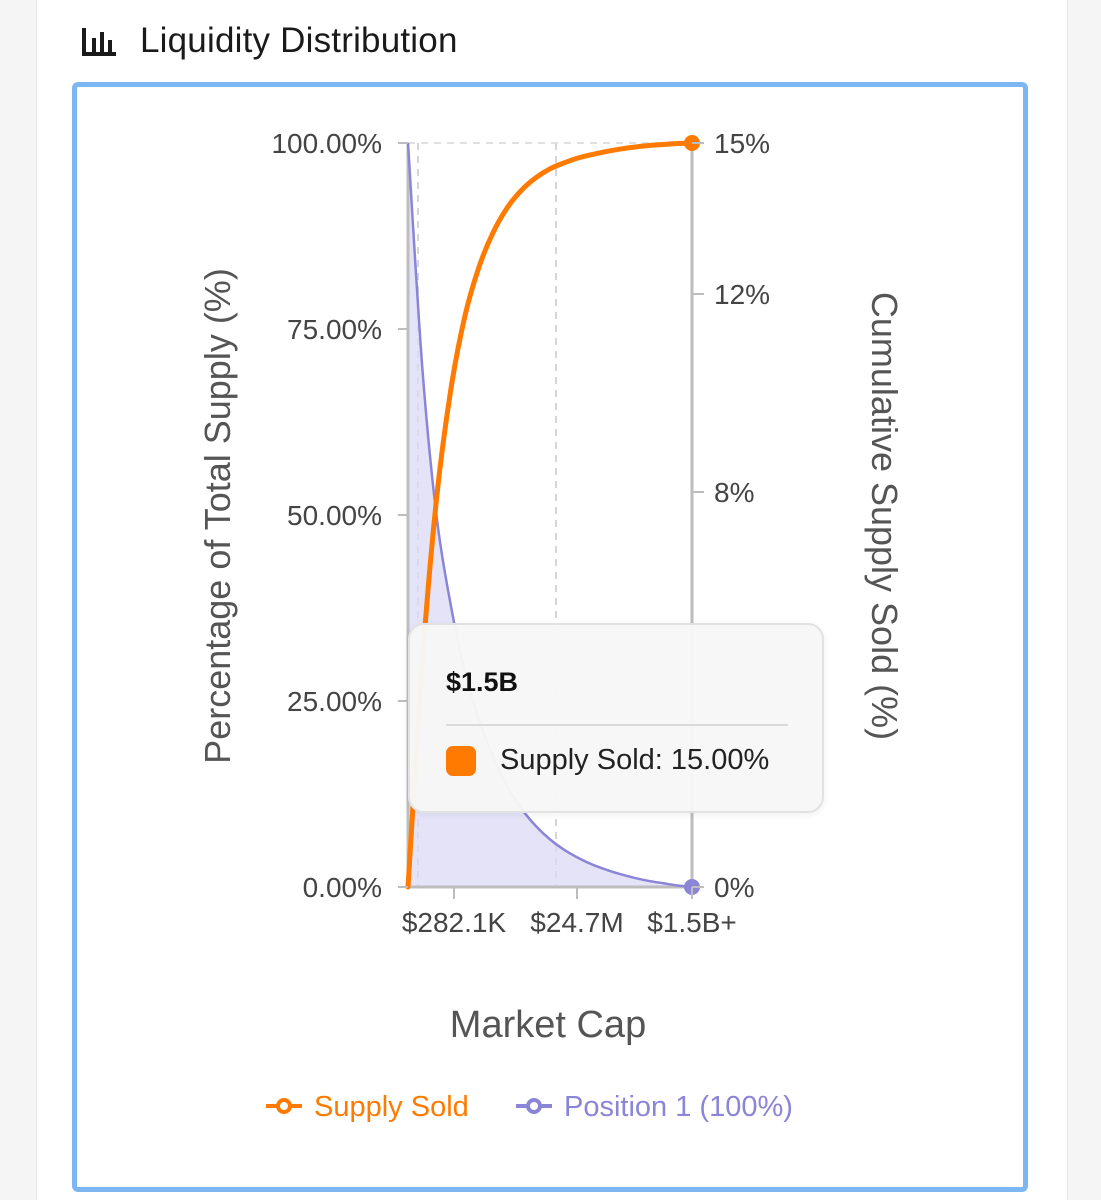  What do you see at coordinates (217, 516) in the screenshot?
I see `y-axis-left-label: Percentage of Total Supply (%)` at bounding box center [217, 516].